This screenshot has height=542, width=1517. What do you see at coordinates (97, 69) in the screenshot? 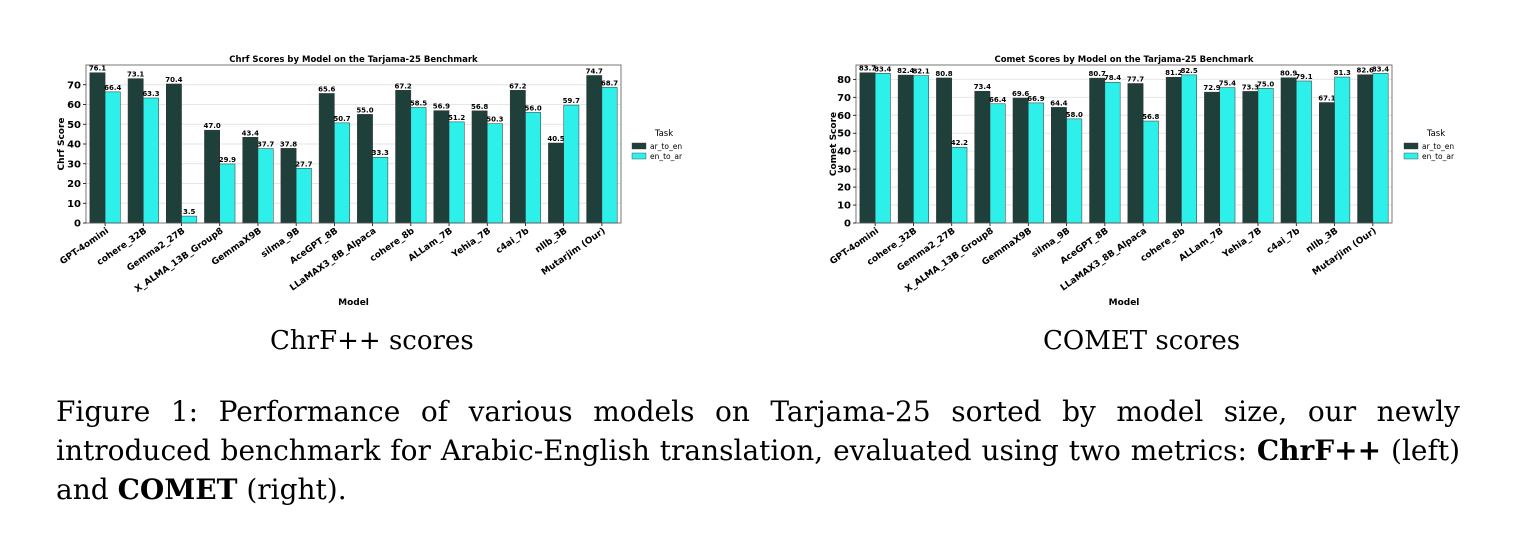
I see `data-label-ar-to-en-gpt-4omini: 76.1` at bounding box center [97, 69].